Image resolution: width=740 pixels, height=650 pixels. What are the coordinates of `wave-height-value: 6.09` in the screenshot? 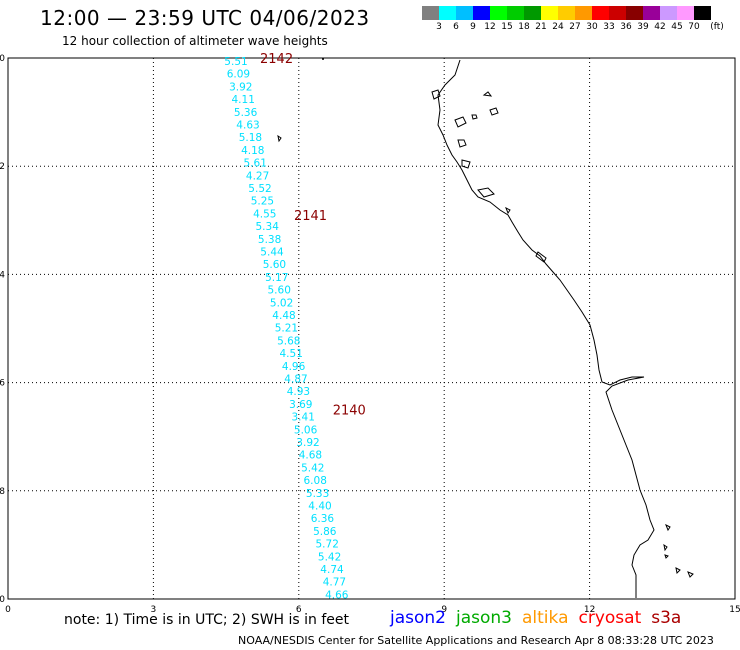 It's located at (238, 75).